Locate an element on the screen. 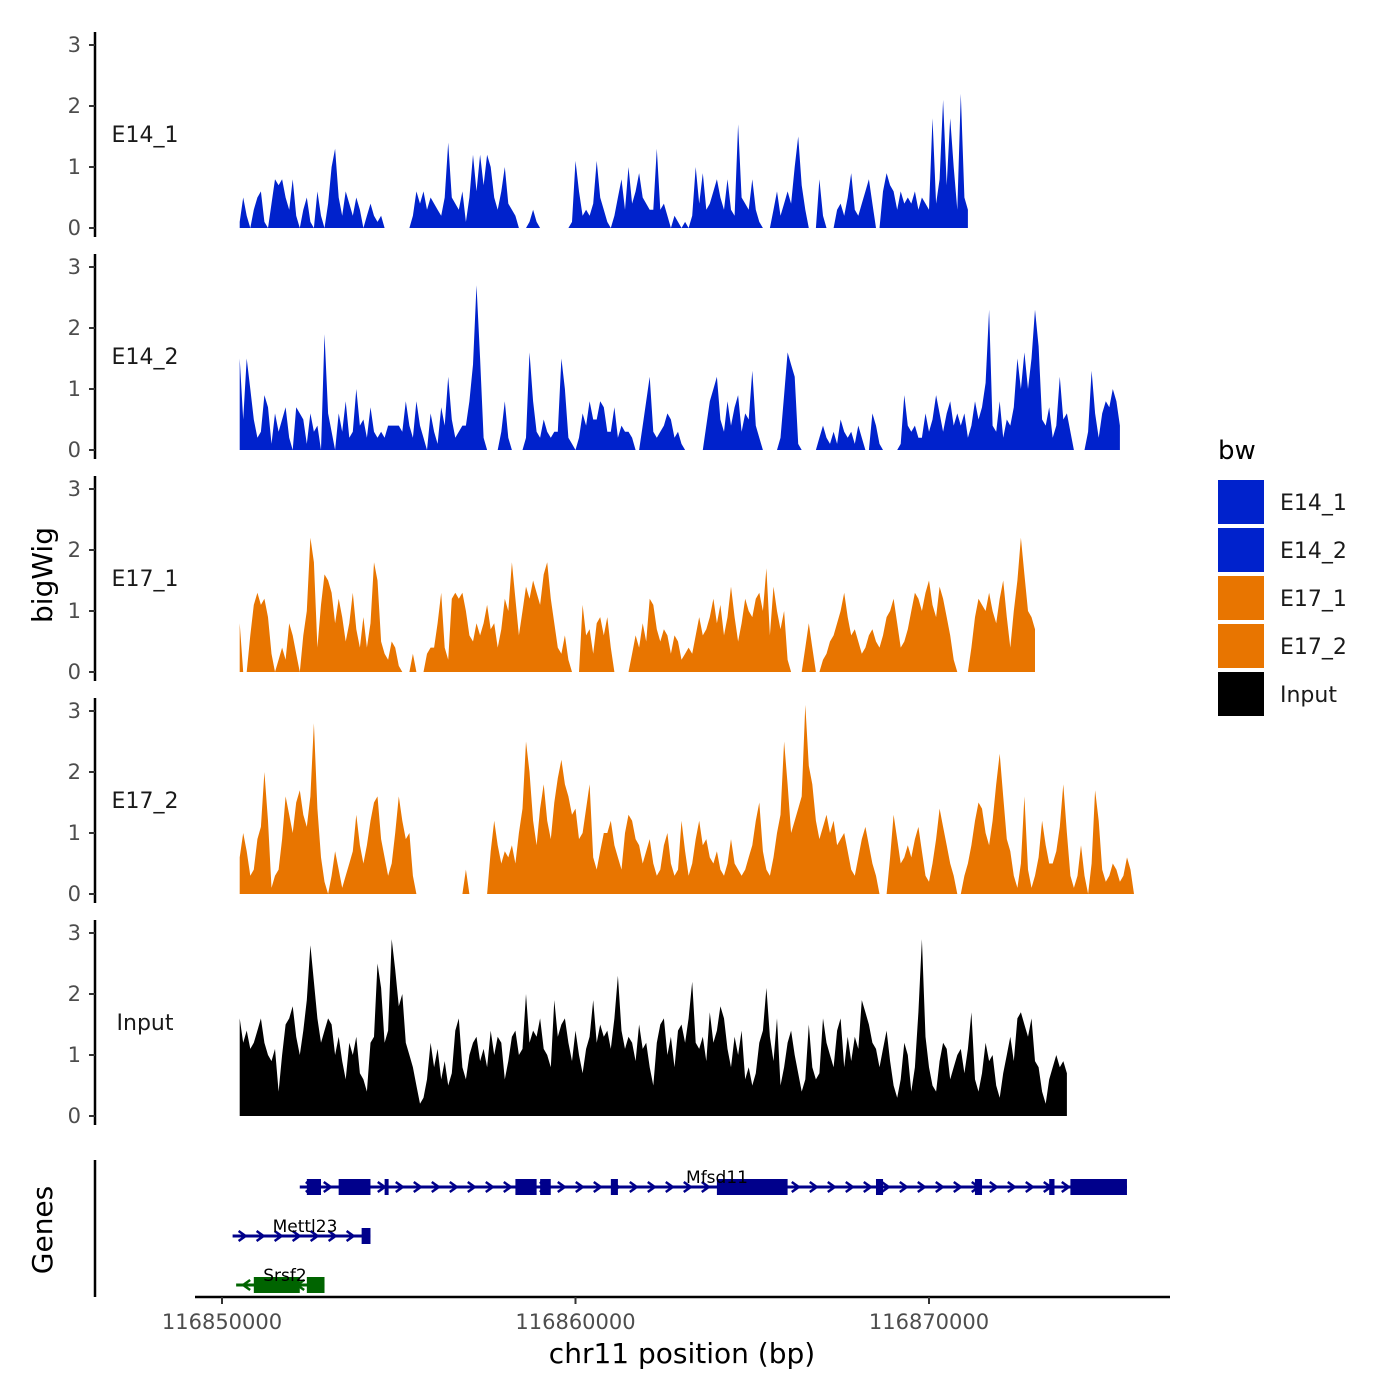  track-e17_2: 0 1 2 3 E17_2 is located at coordinates (601, 802).